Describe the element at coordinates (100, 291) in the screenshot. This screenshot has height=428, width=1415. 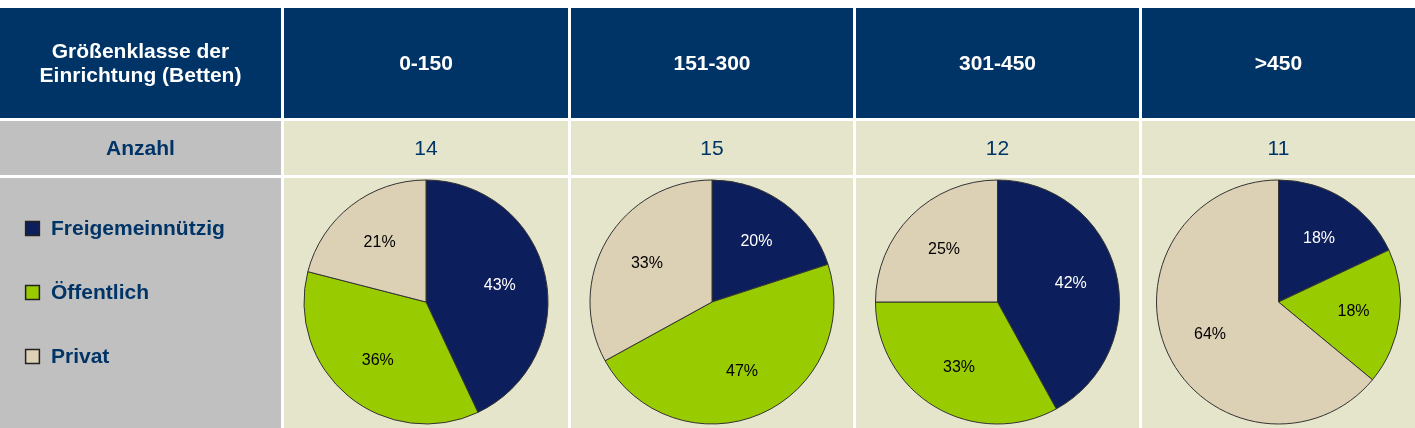
I see `legend-label: Öffentlich` at that location.